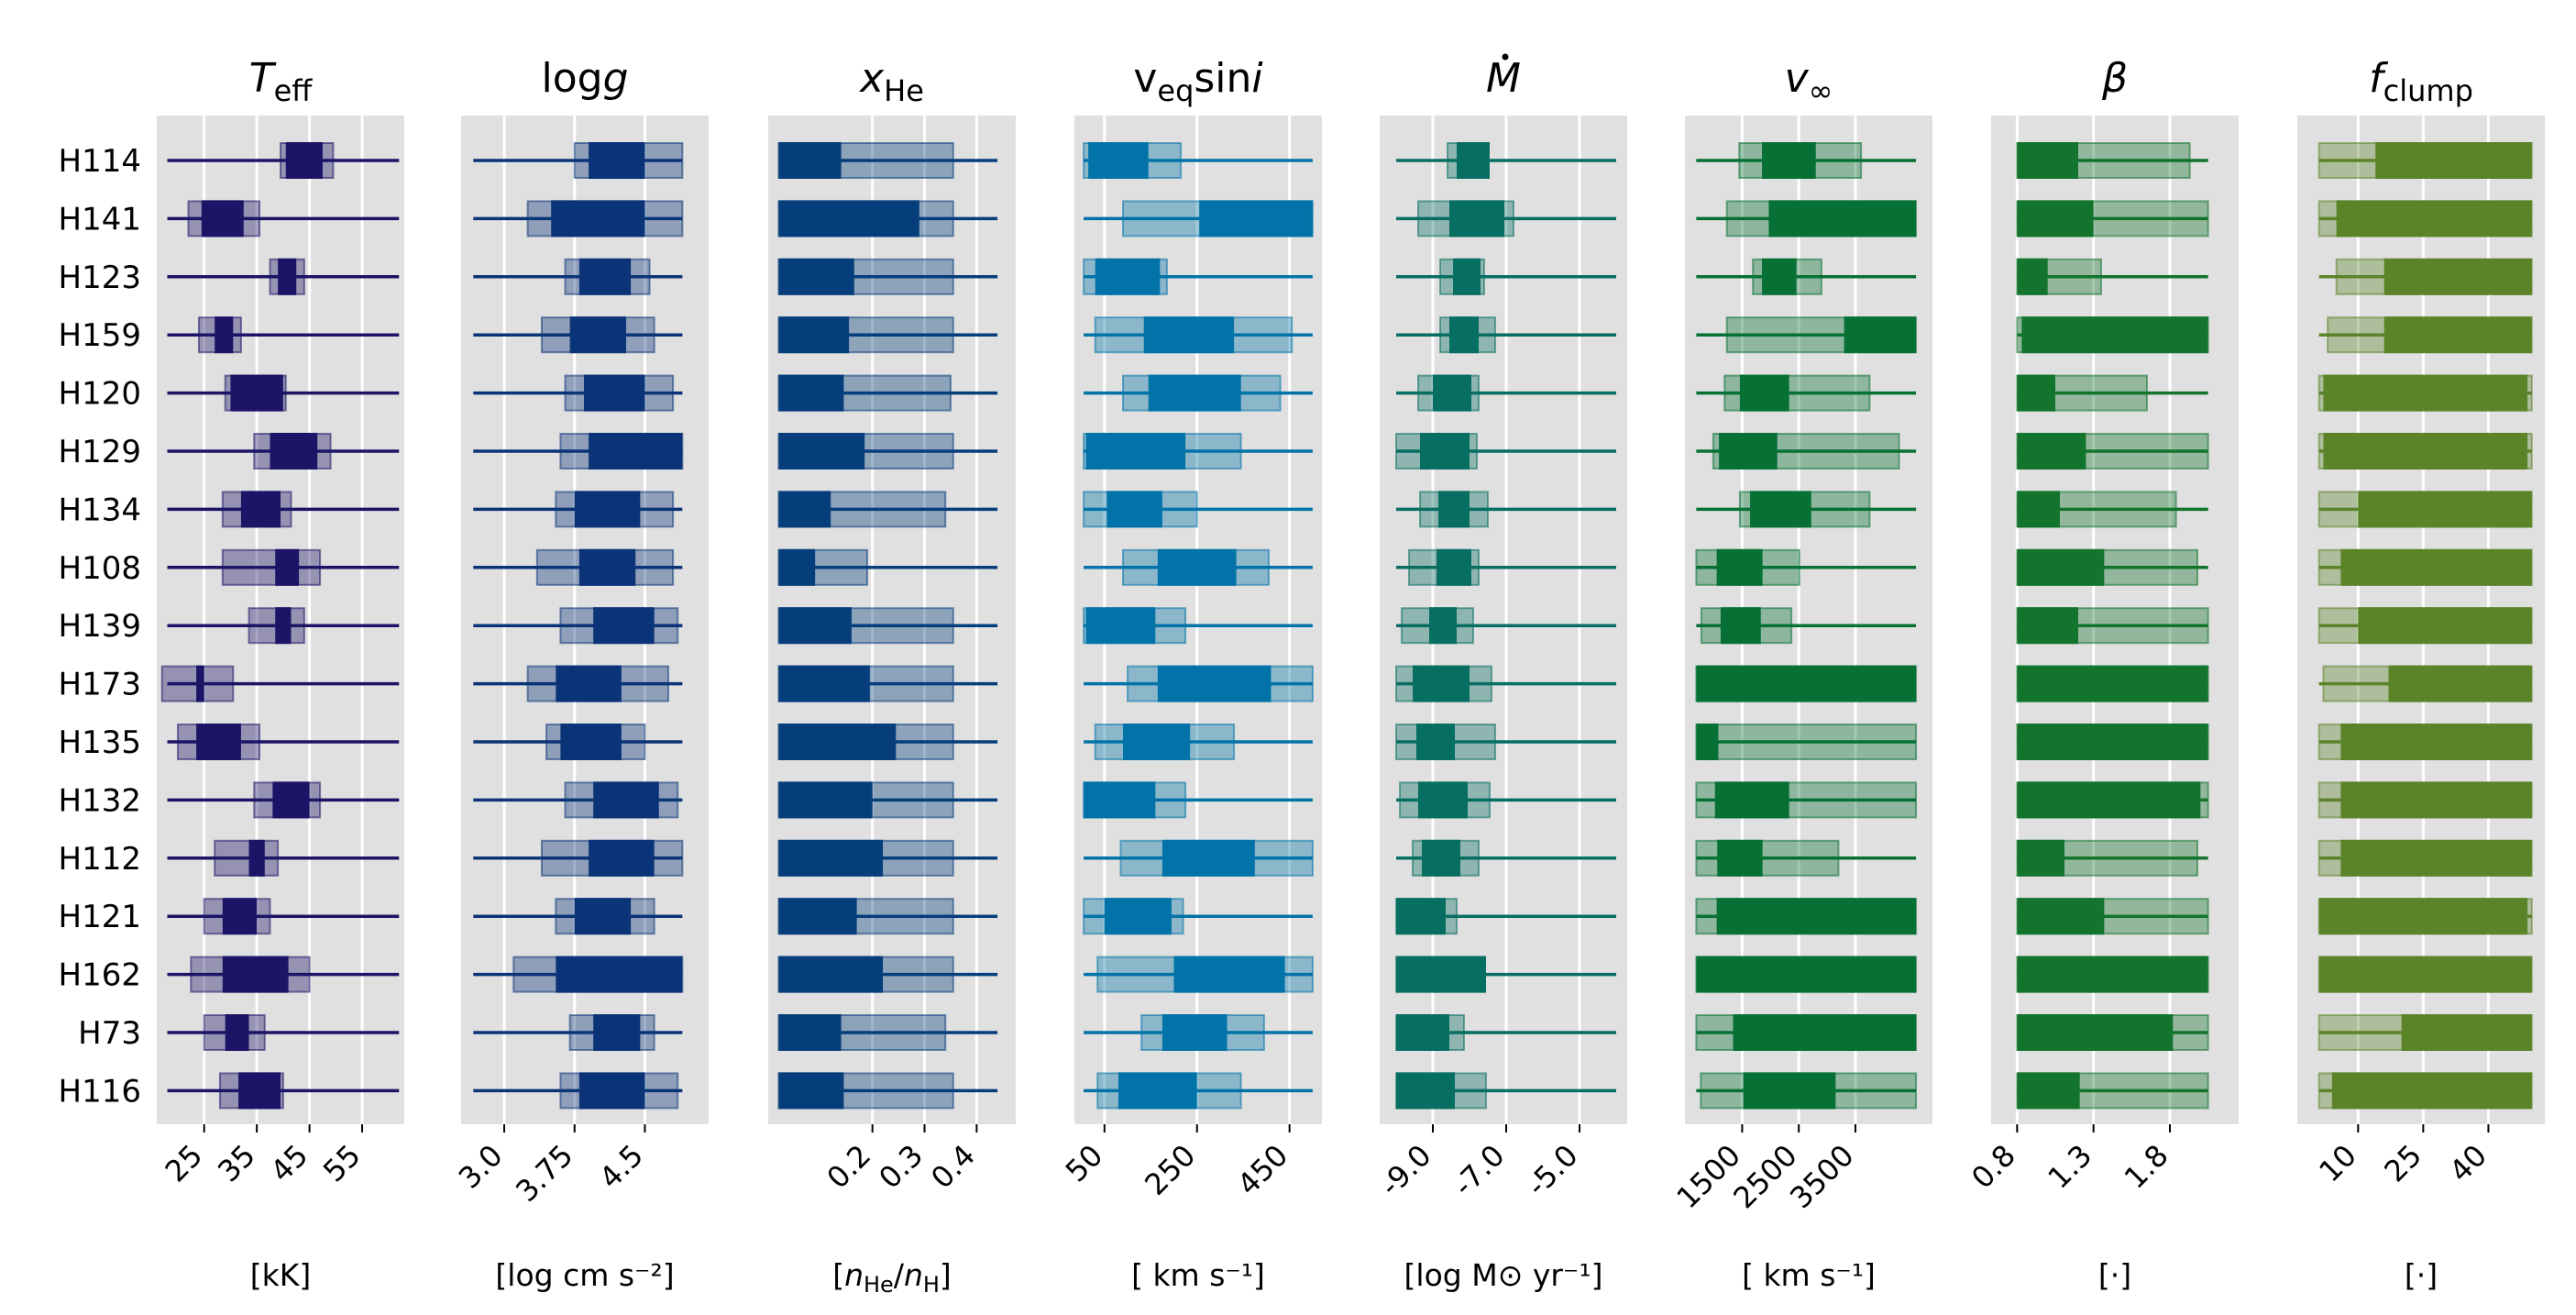  I want to click on tick-label: 3.75, so click(544, 1173).